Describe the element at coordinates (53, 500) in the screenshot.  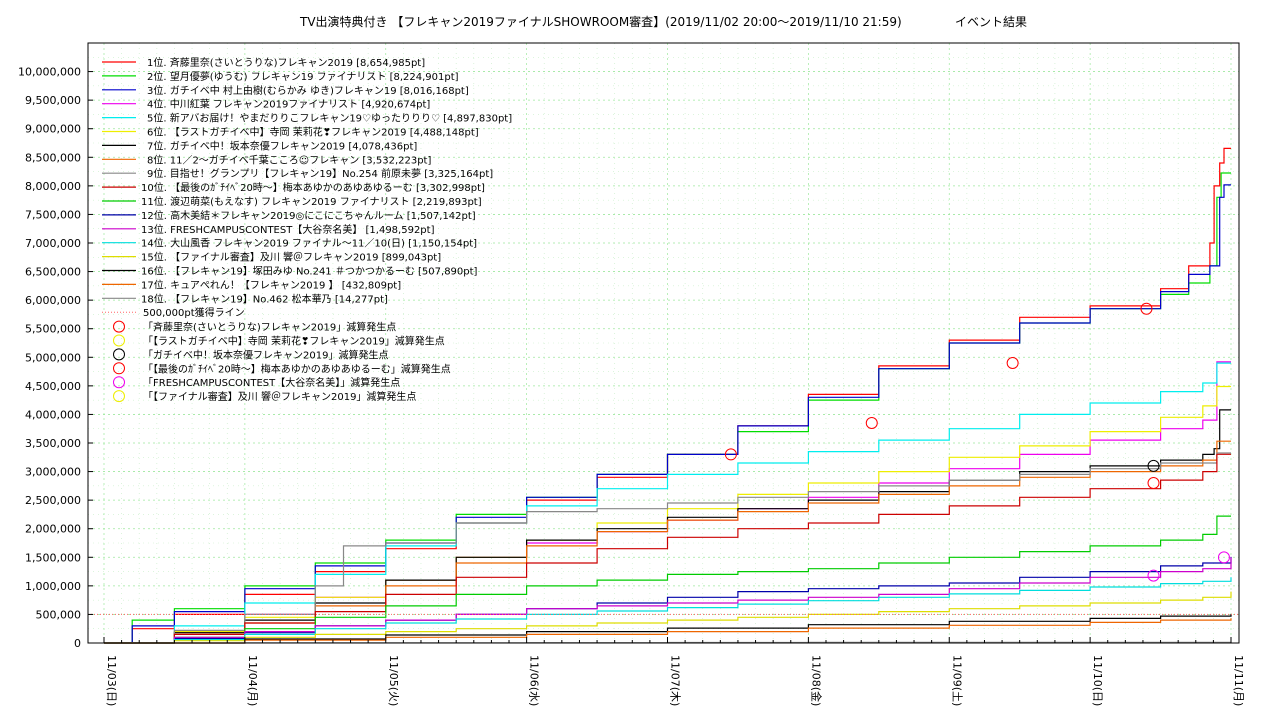
I see `y-tick-label: 2,500,000` at that location.